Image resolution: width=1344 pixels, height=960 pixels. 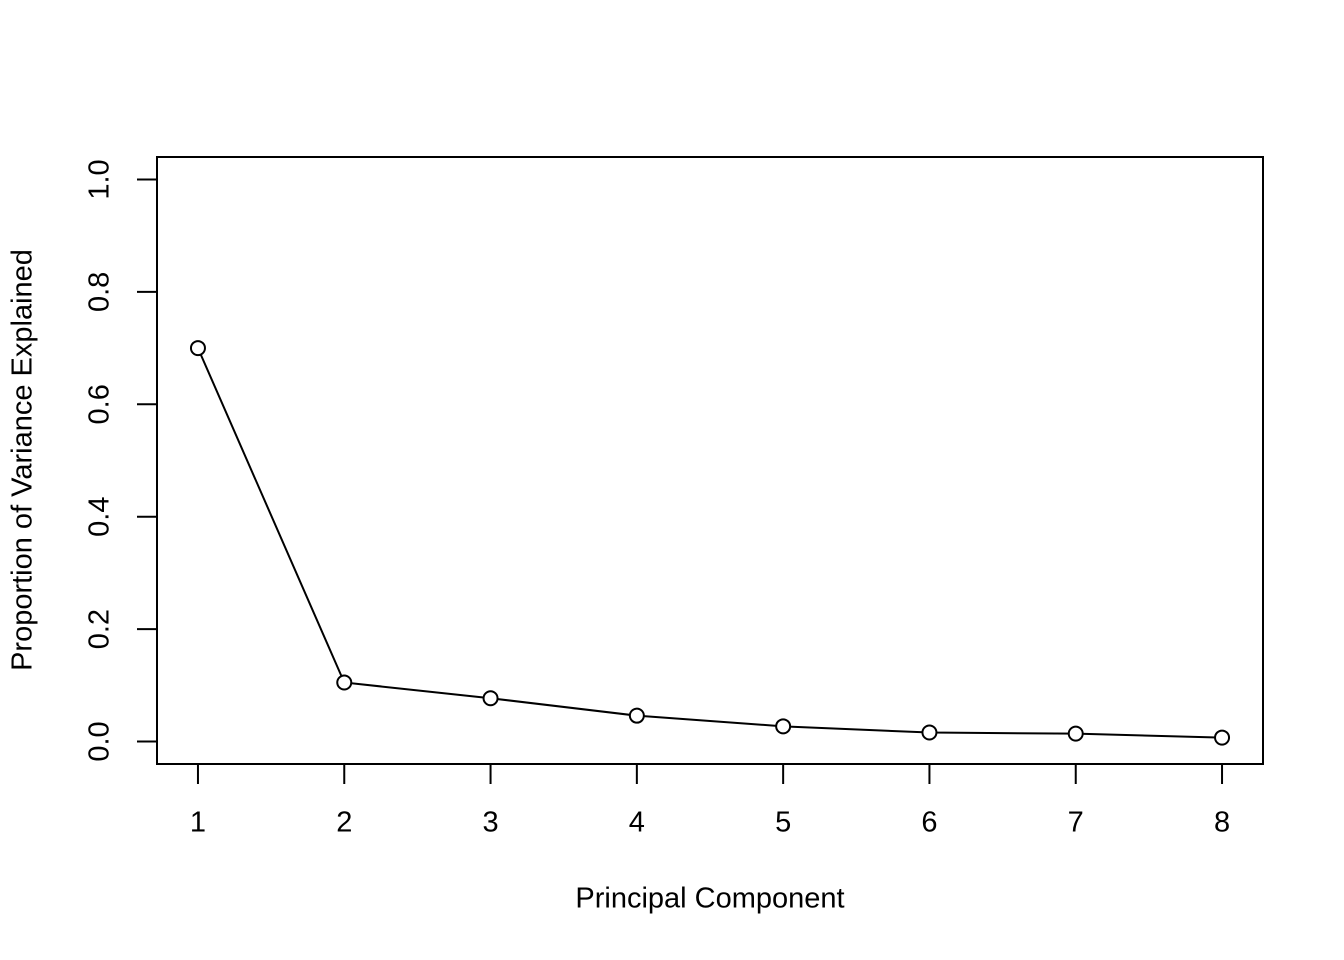 I want to click on x-tick-label: 6, so click(x=929, y=823).